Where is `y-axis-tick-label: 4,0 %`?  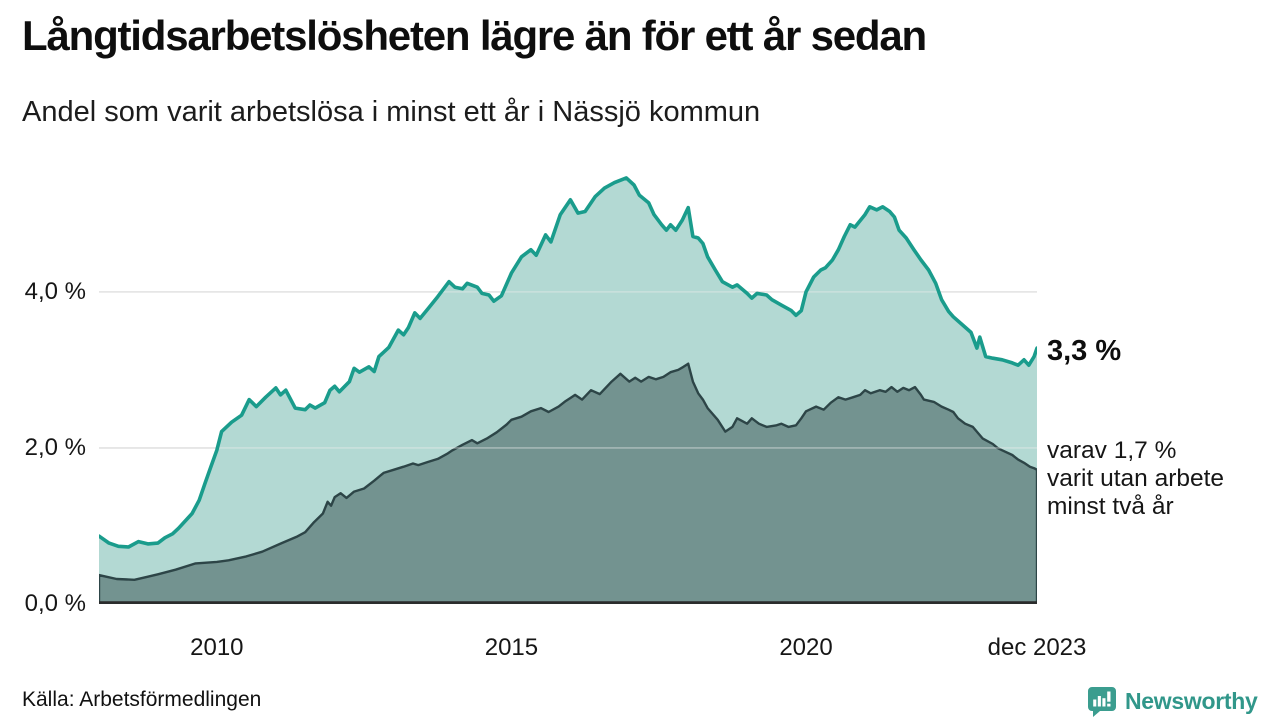 y-axis-tick-label: 4,0 % is located at coordinates (55, 291).